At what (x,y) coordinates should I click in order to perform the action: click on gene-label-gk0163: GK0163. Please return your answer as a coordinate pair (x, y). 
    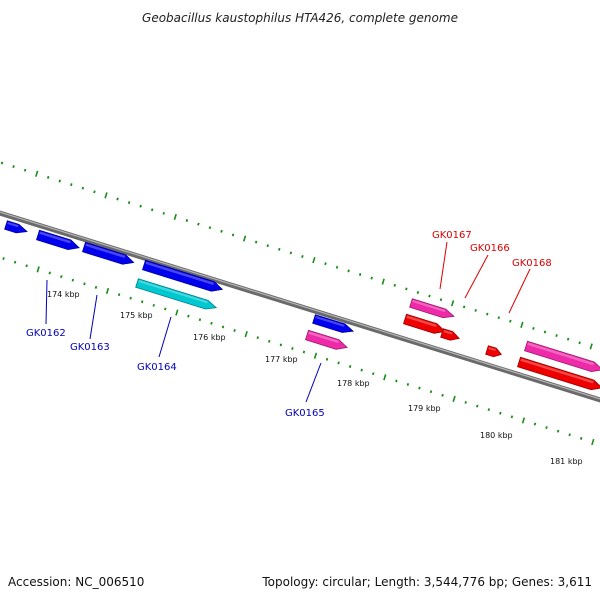
    Looking at the image, I should click on (90, 347).